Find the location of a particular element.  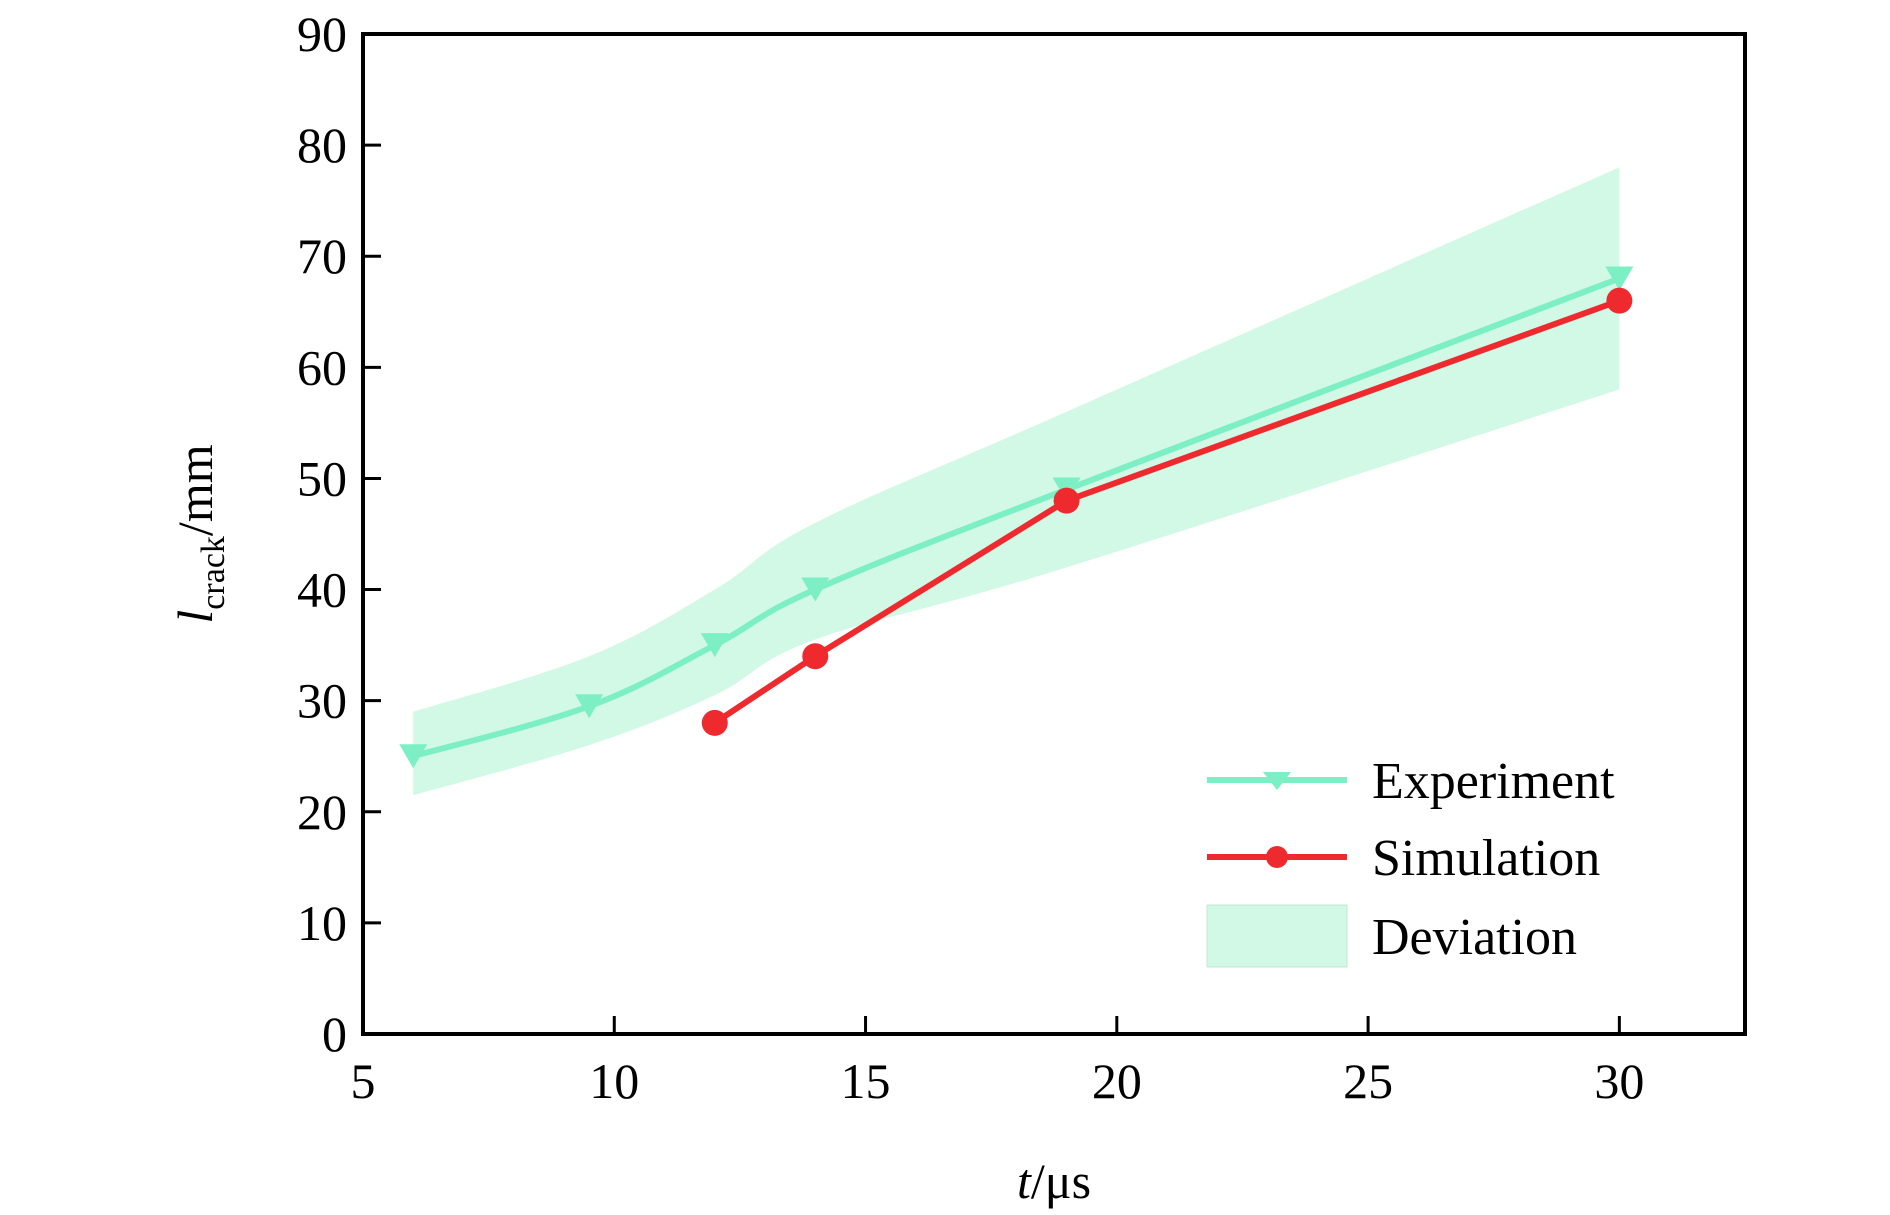

y-tick-label: 90 is located at coordinates (322, 34).